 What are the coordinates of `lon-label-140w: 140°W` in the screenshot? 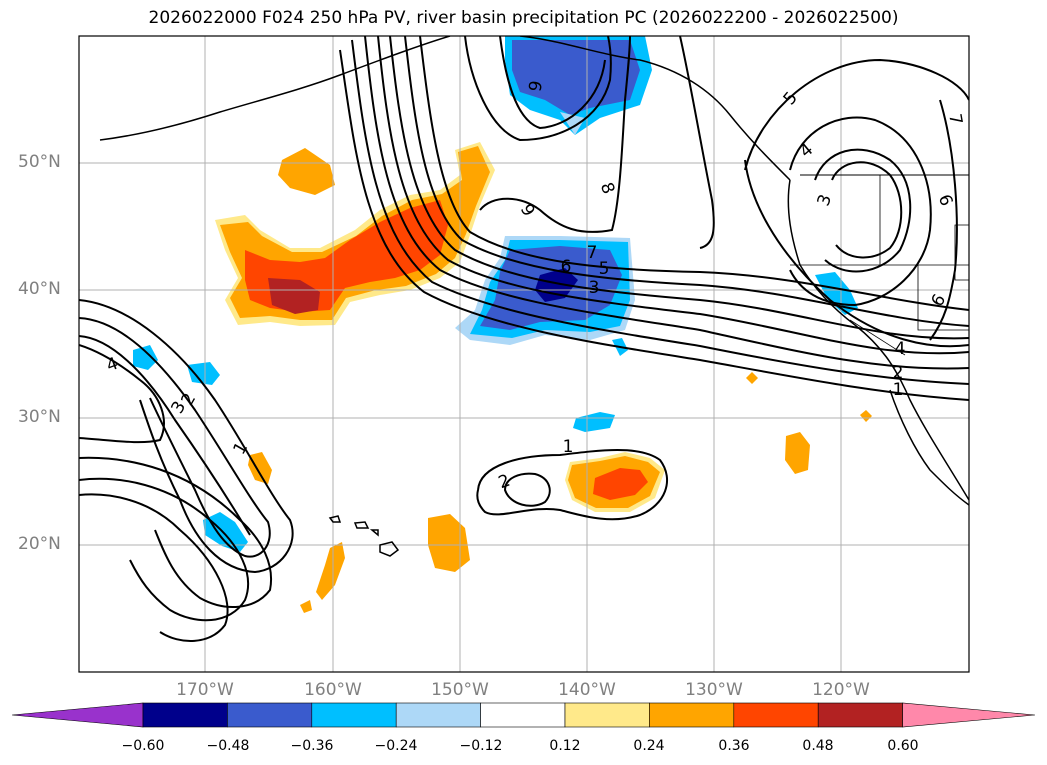 It's located at (587, 690).